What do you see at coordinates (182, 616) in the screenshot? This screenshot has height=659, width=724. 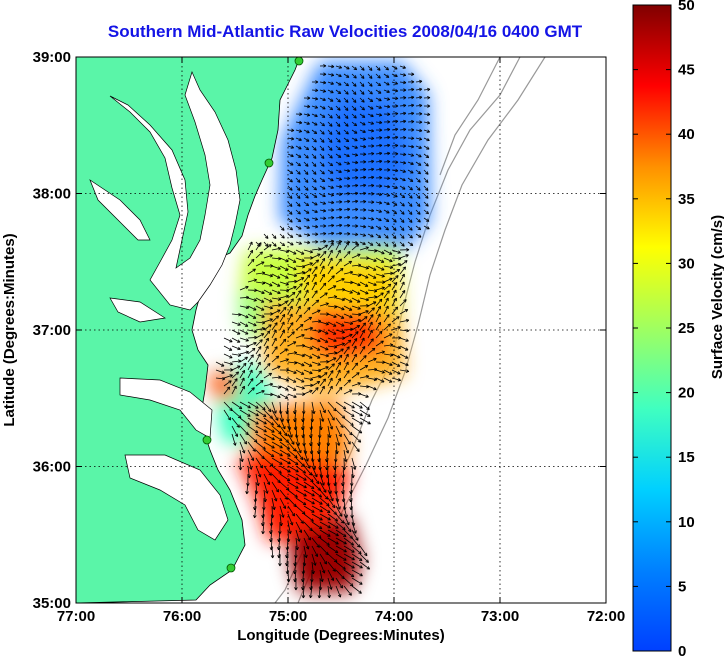 I see `x-tick-label: 76:00` at bounding box center [182, 616].